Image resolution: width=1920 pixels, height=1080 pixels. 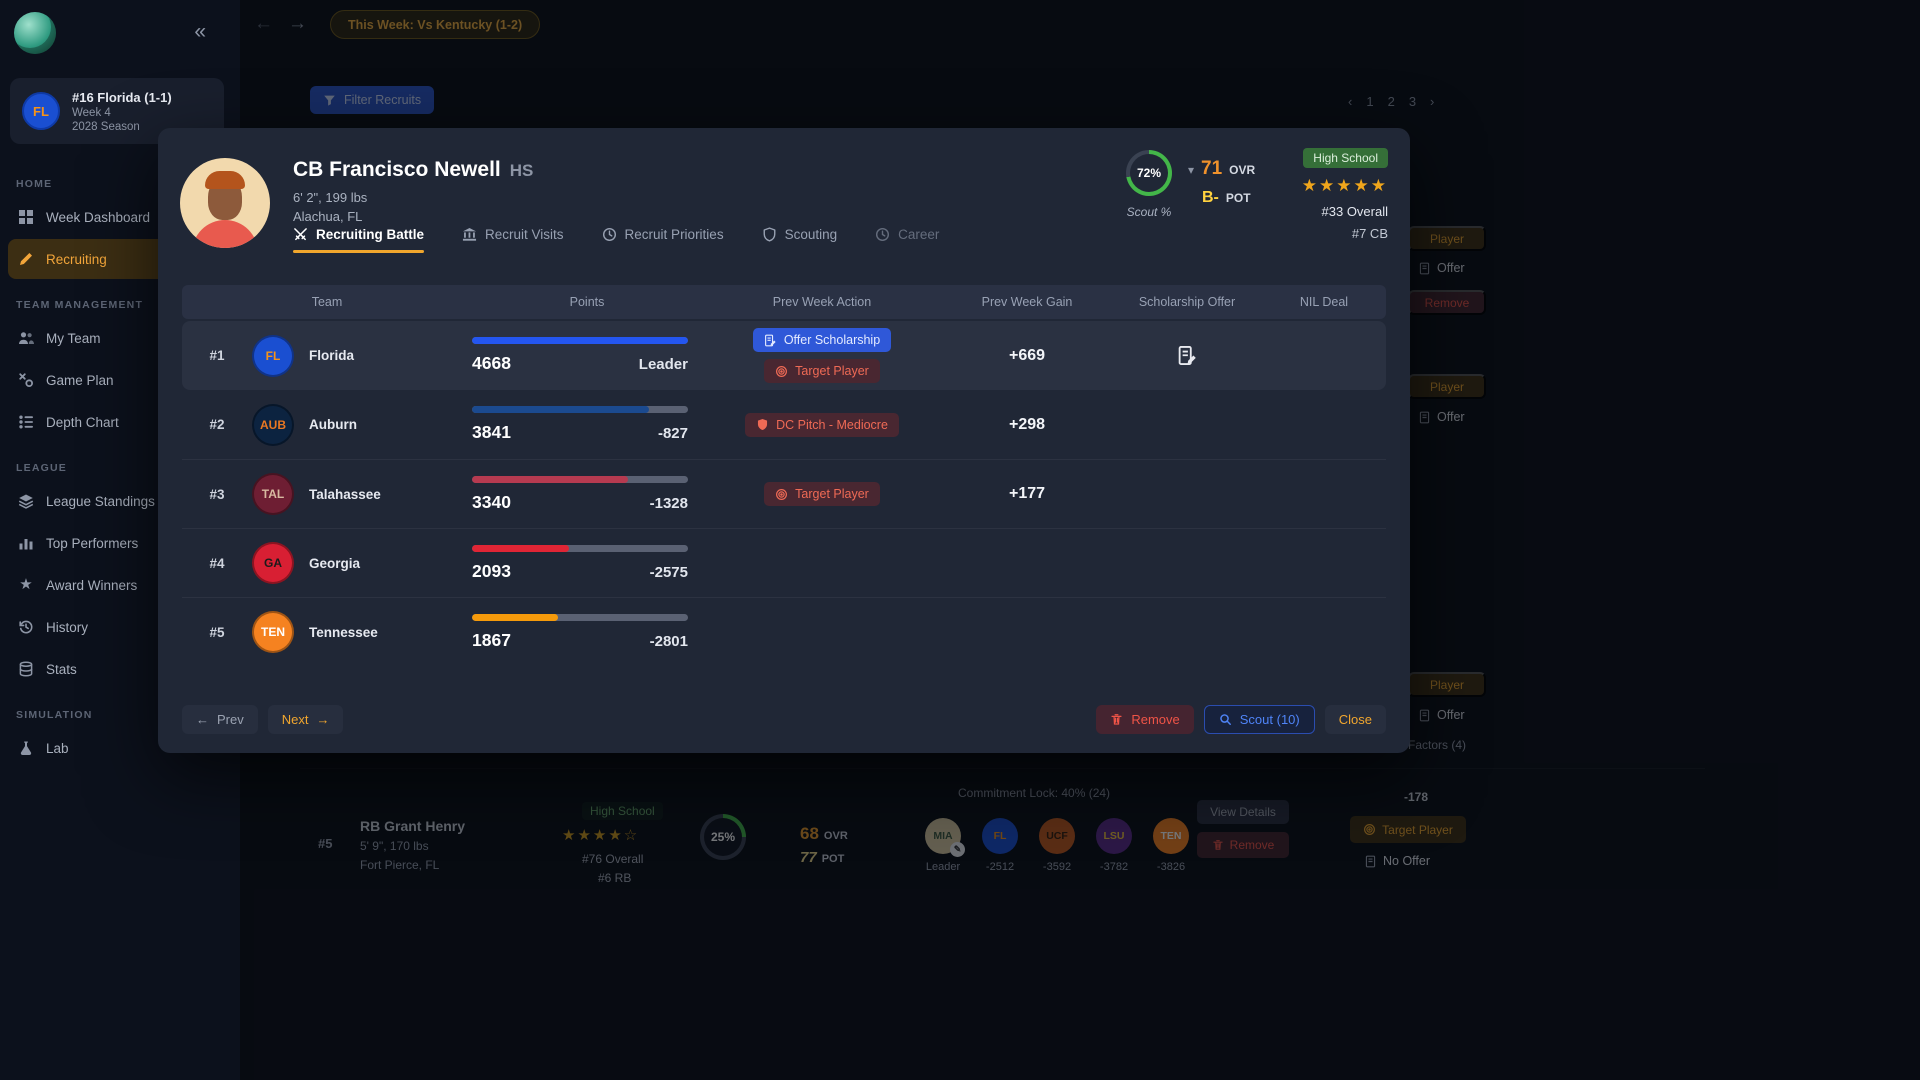 I want to click on tab-recruit-visits: Recruit Visits, so click(x=513, y=240).